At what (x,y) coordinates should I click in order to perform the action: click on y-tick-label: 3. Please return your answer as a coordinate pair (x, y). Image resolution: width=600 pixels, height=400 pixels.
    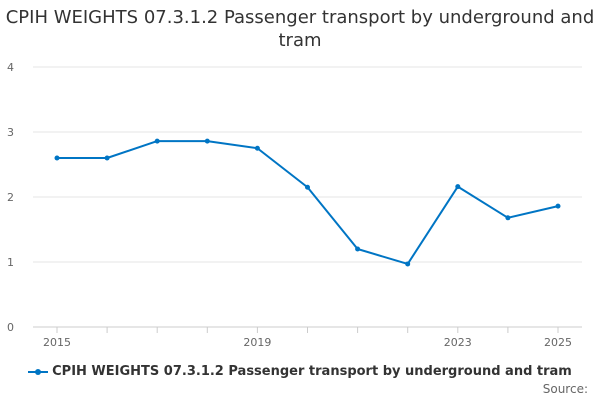
    Looking at the image, I should click on (10, 132).